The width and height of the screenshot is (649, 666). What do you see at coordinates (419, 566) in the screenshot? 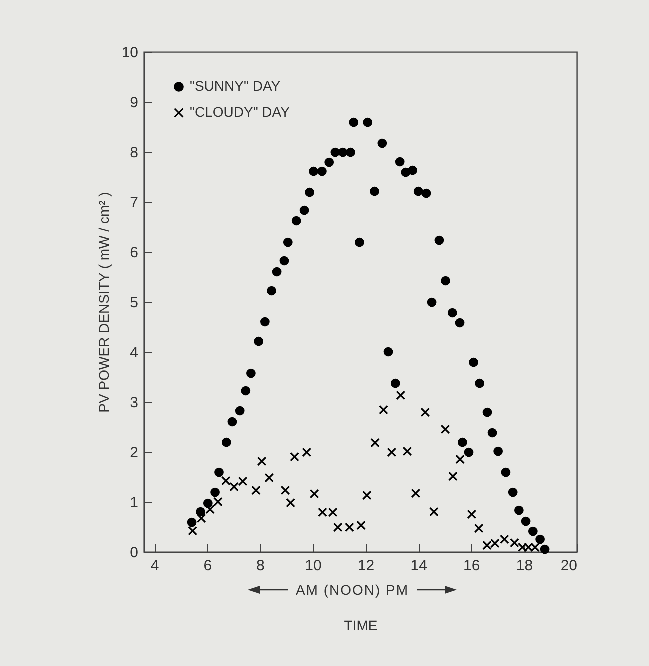
I see `x-tick-label: 14` at bounding box center [419, 566].